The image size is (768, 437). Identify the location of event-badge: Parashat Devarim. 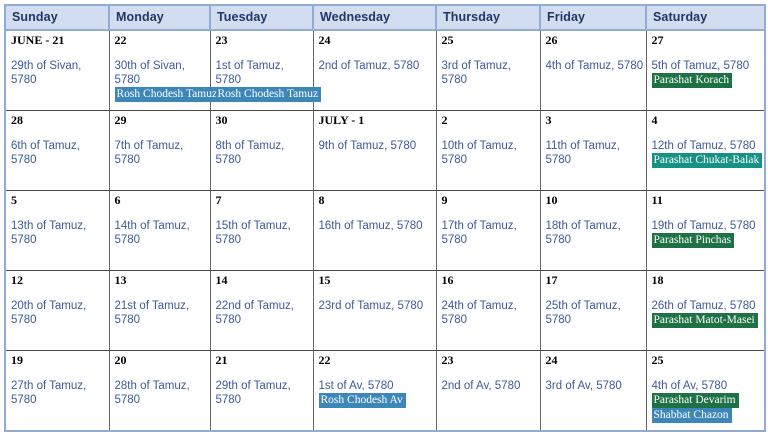
(695, 401).